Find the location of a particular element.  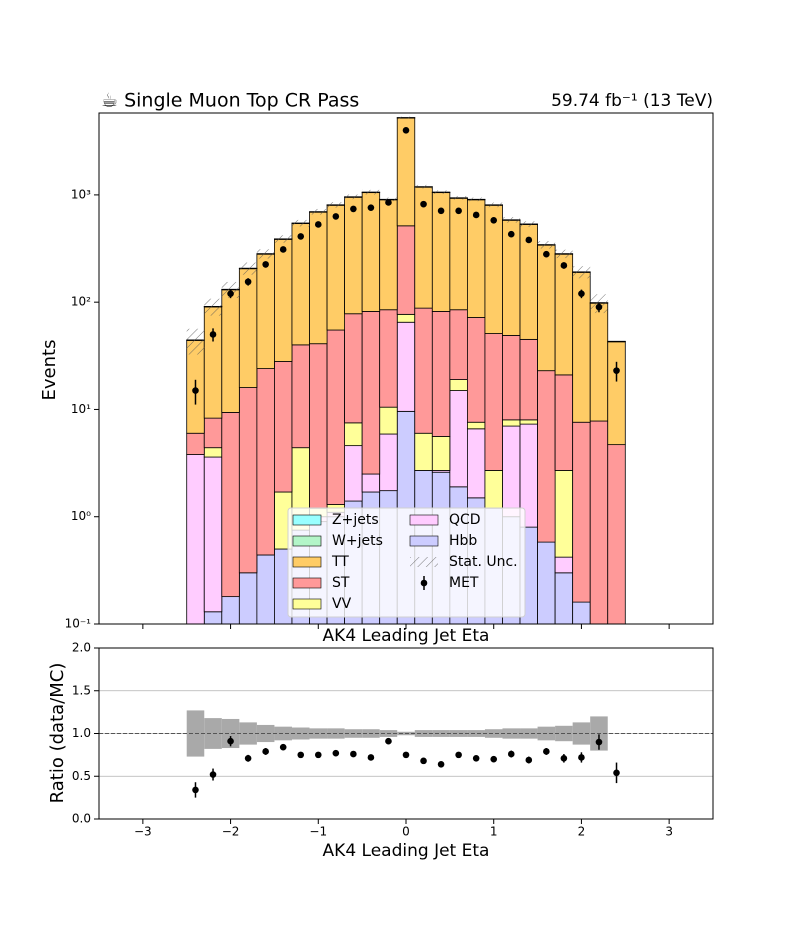

legend-label: Hbb is located at coordinates (463, 541).